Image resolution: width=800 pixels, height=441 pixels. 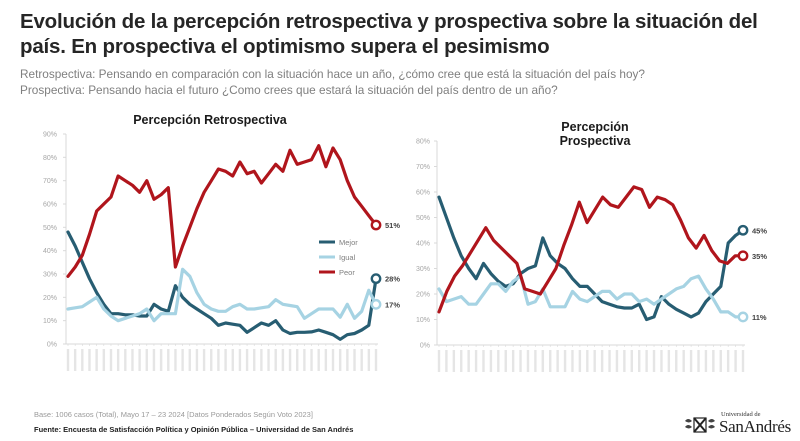 What do you see at coordinates (595, 134) in the screenshot?
I see `chart-title-prospectiva: Percepción Prospectiva` at bounding box center [595, 134].